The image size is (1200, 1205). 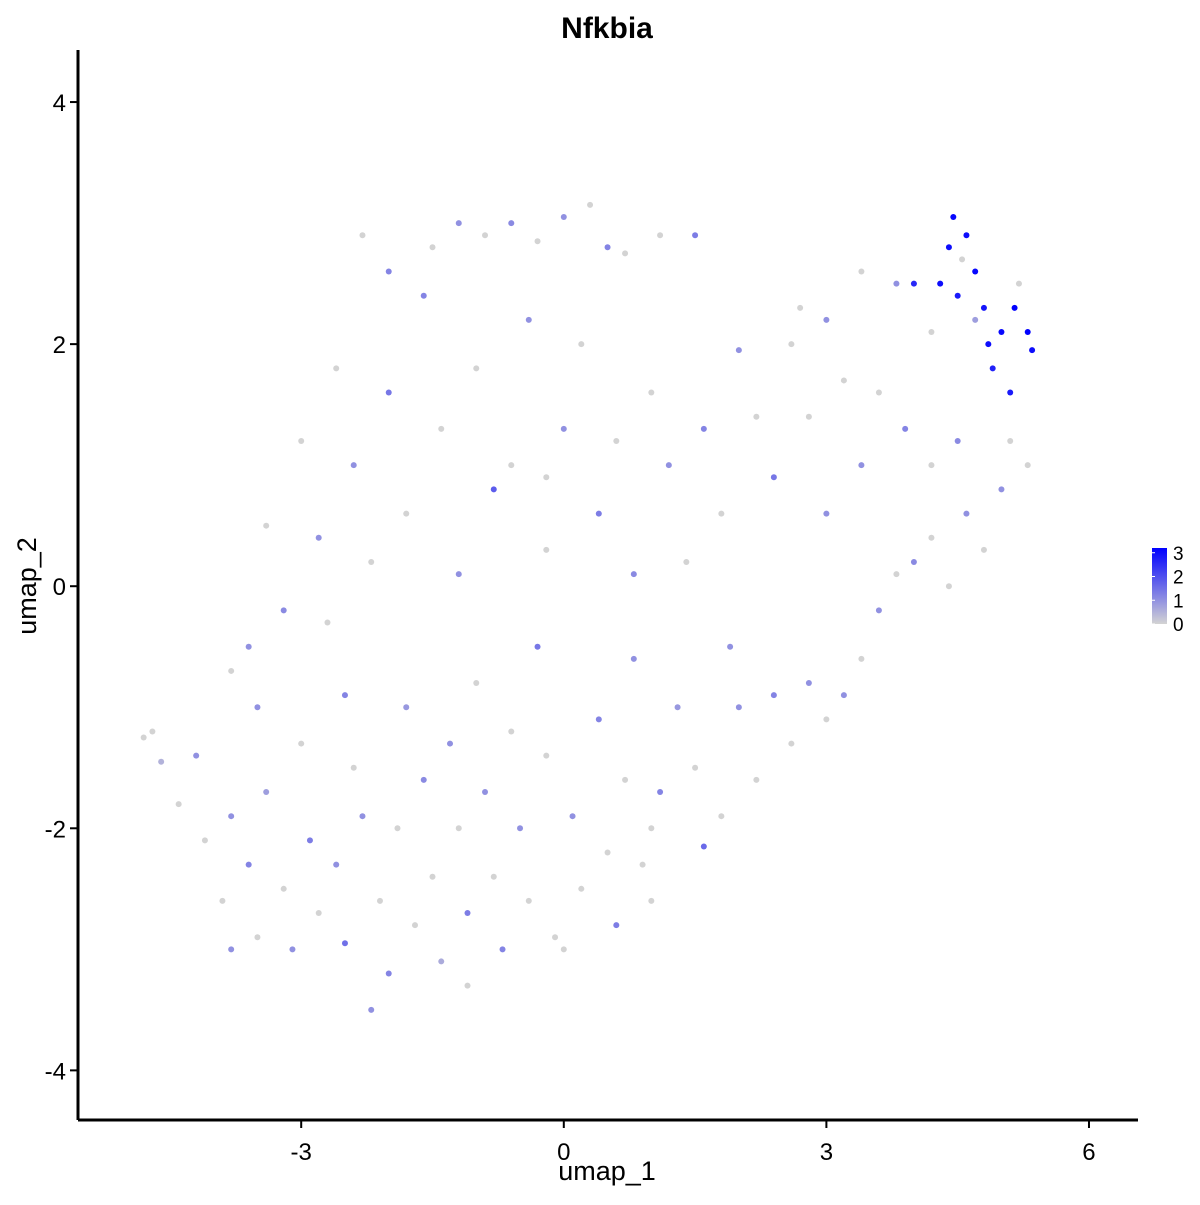 I want to click on y-tick-label: -2, so click(x=55, y=829).